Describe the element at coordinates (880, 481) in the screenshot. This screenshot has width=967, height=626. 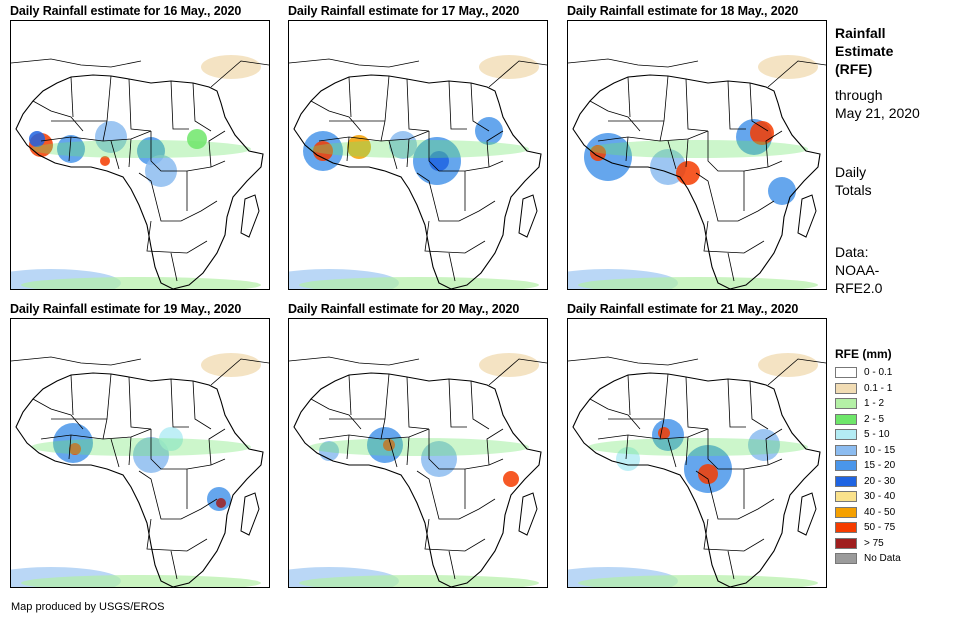
I see `legend-label: 20 - 30` at that location.